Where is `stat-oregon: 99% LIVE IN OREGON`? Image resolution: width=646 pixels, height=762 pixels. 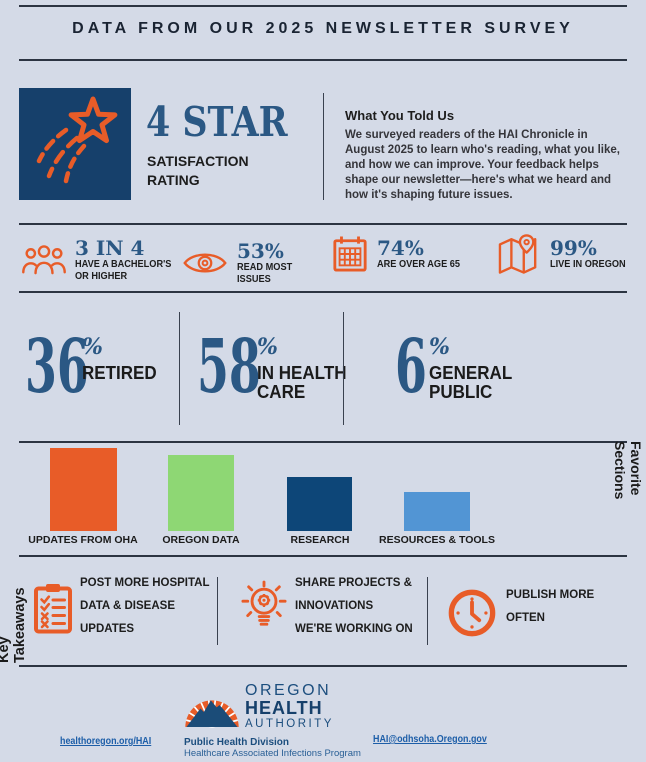
stat-oregon: 99% LIVE IN OREGON is located at coordinates (564, 254).